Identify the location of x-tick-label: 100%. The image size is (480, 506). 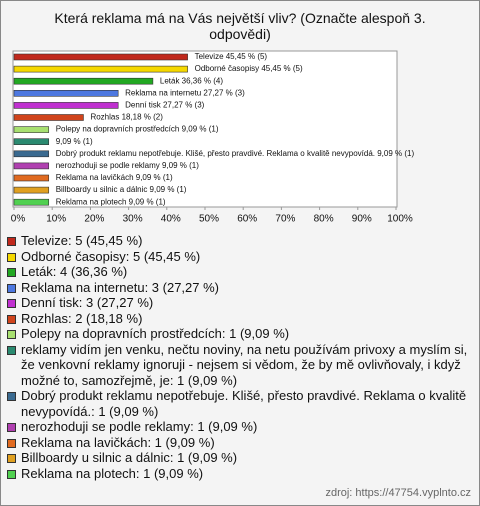
(400, 219).